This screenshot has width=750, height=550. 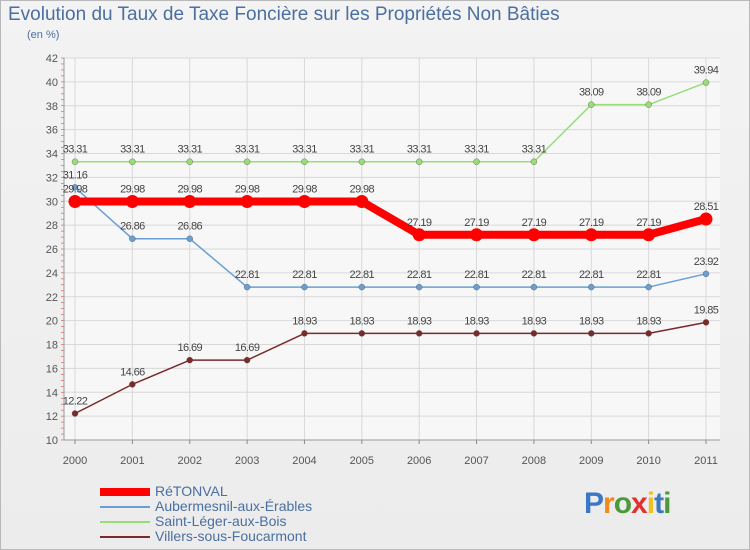 What do you see at coordinates (43, 35) in the screenshot?
I see `y-axis-unit-label: (en %)` at bounding box center [43, 35].